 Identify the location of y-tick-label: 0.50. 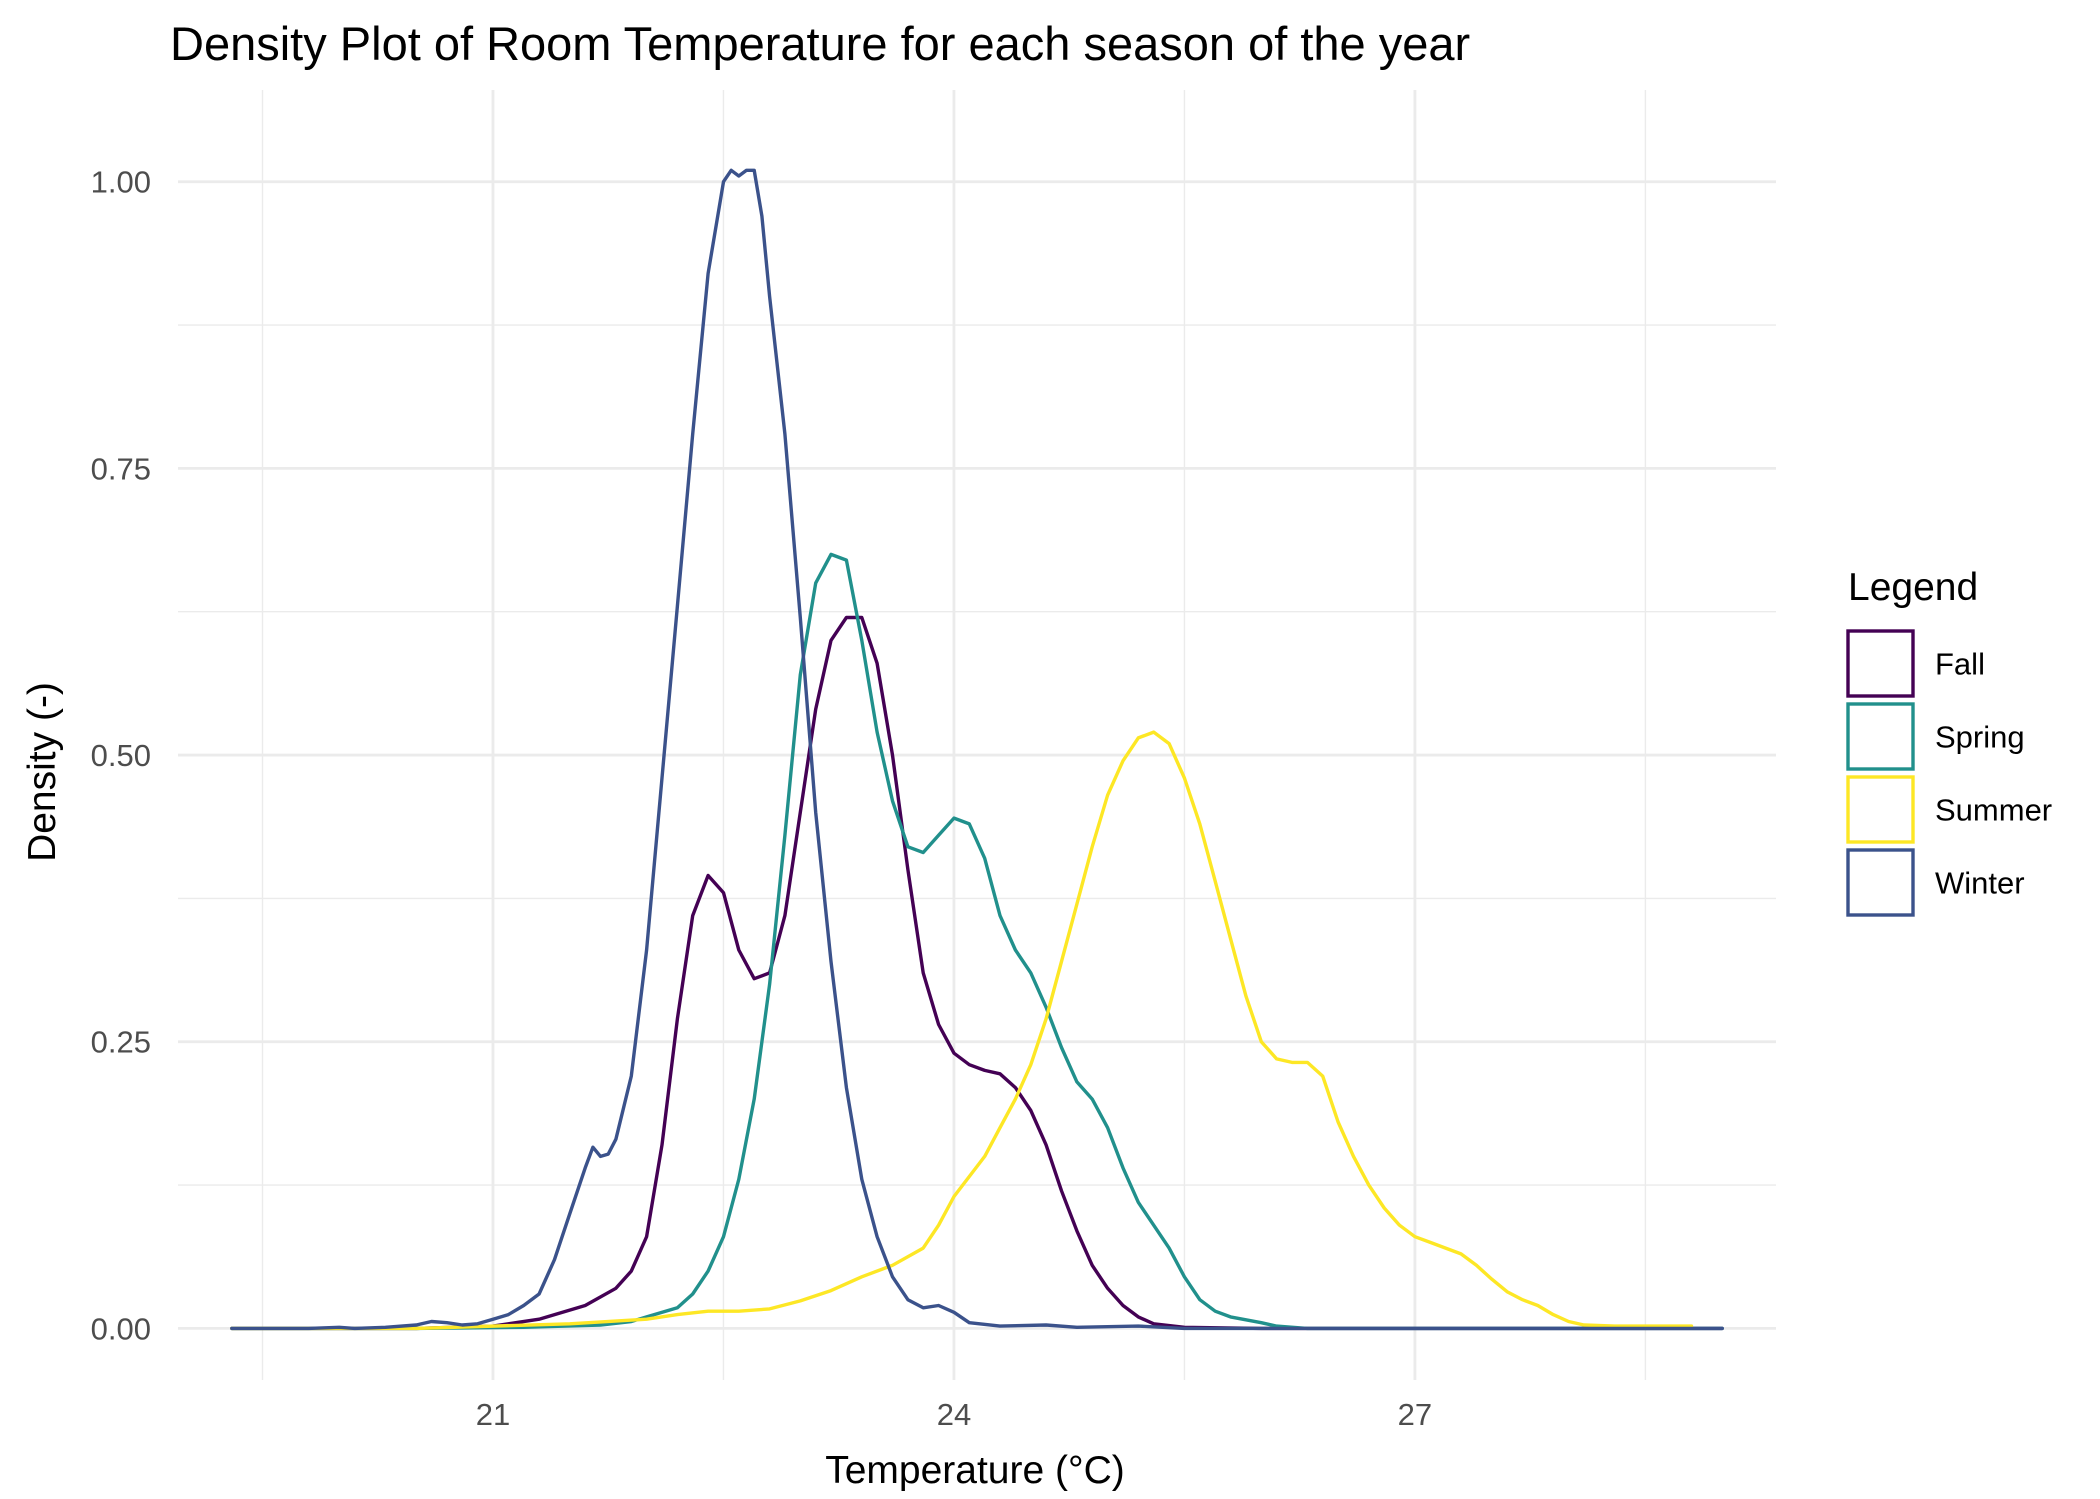
(121, 755).